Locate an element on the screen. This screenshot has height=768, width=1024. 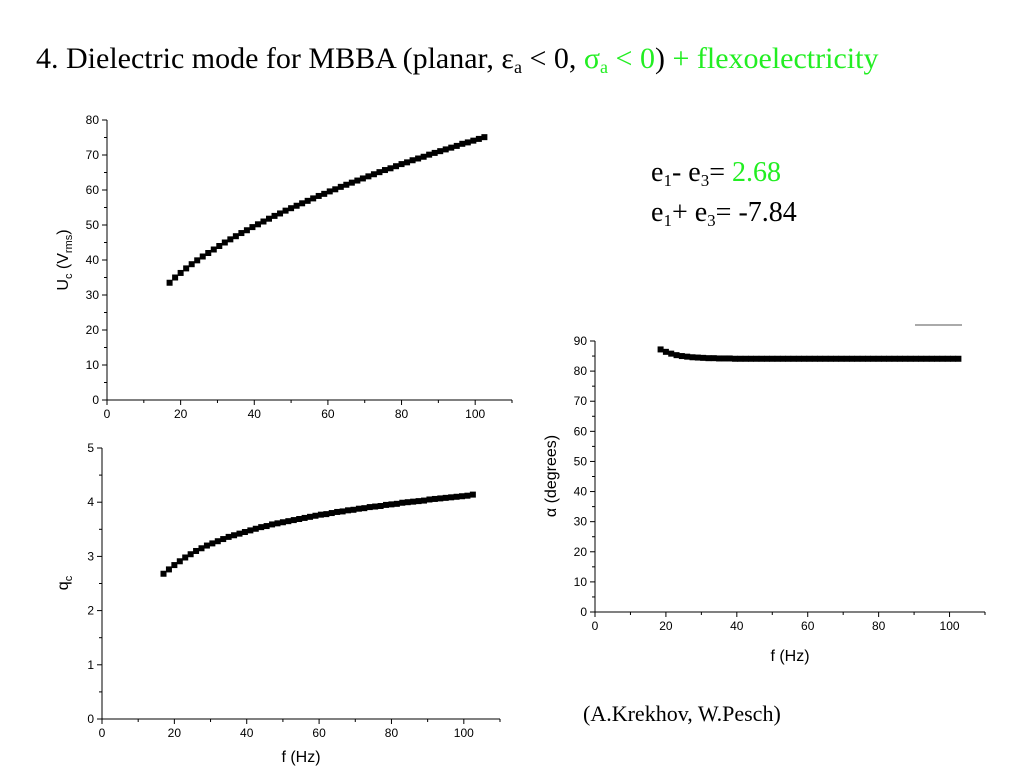
y-tick-label: 90 is located at coordinates (581, 341).